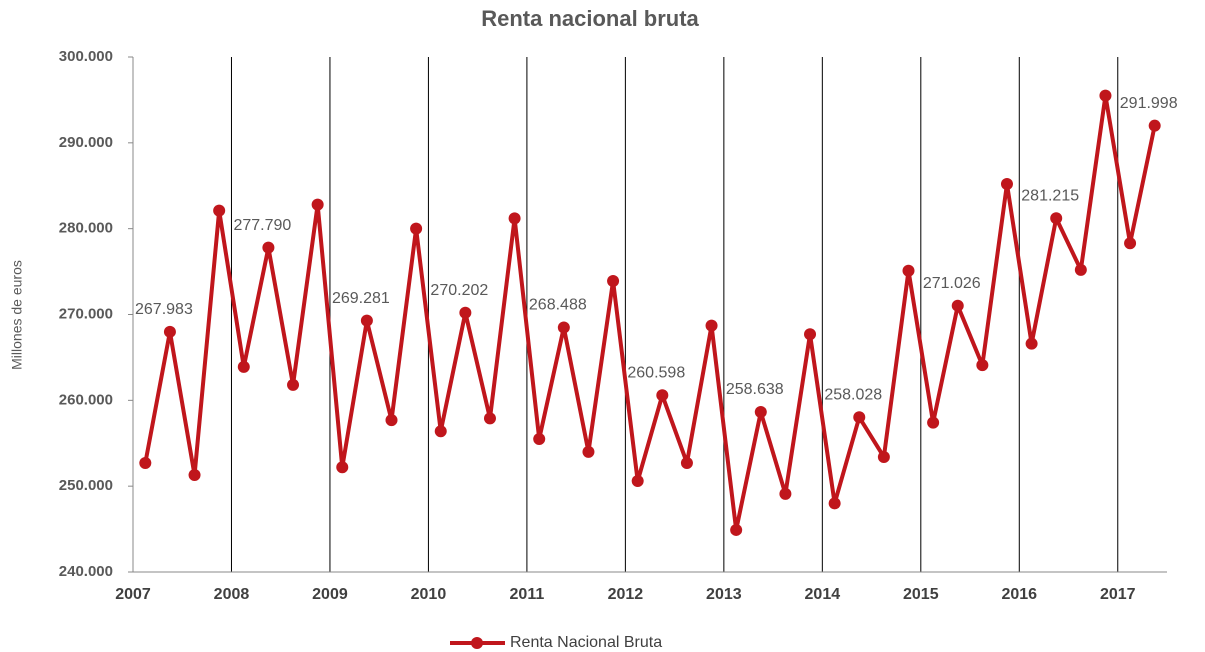  Describe the element at coordinates (586, 642) in the screenshot. I see `legend-label: Renta Nacional Bruta` at that location.